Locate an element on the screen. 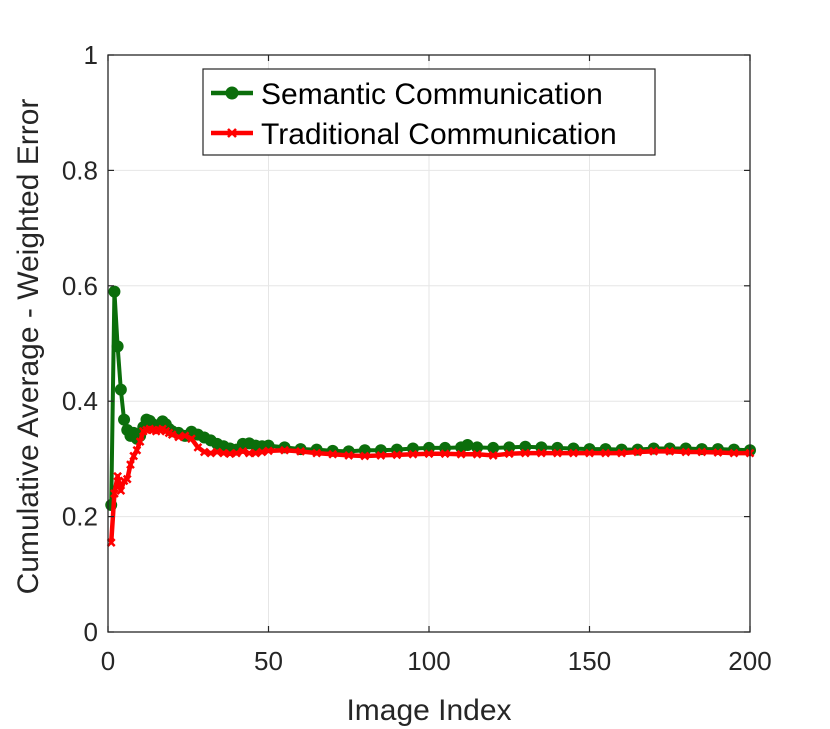  legend-box is located at coordinates (429, 112).